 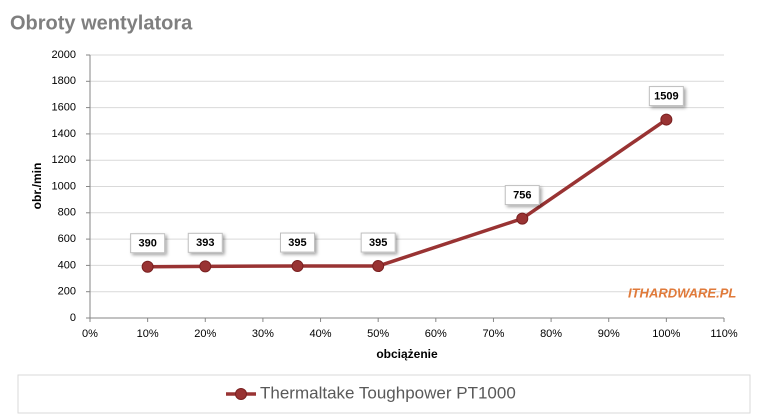 I want to click on x-tick-label: 10%, so click(x=148, y=334).